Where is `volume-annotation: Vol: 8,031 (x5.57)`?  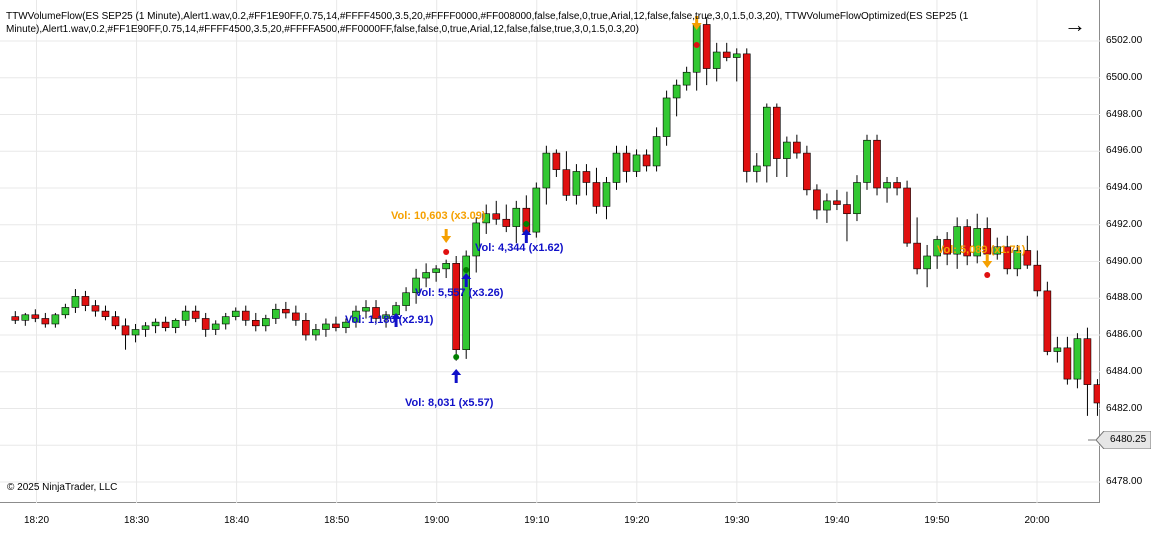
volume-annotation: Vol: 8,031 (x5.57) is located at coordinates (449, 403).